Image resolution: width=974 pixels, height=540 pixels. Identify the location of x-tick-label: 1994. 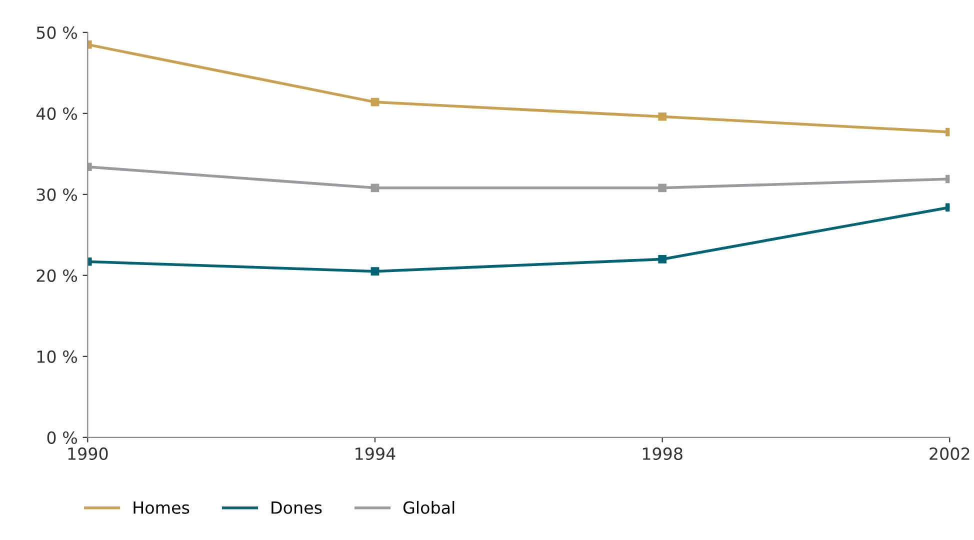
(376, 453).